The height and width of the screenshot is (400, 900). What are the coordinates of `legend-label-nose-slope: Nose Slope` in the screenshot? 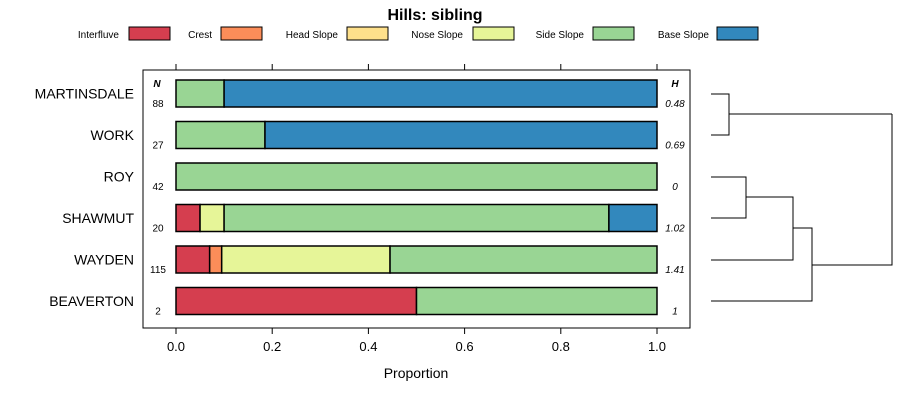 It's located at (437, 35).